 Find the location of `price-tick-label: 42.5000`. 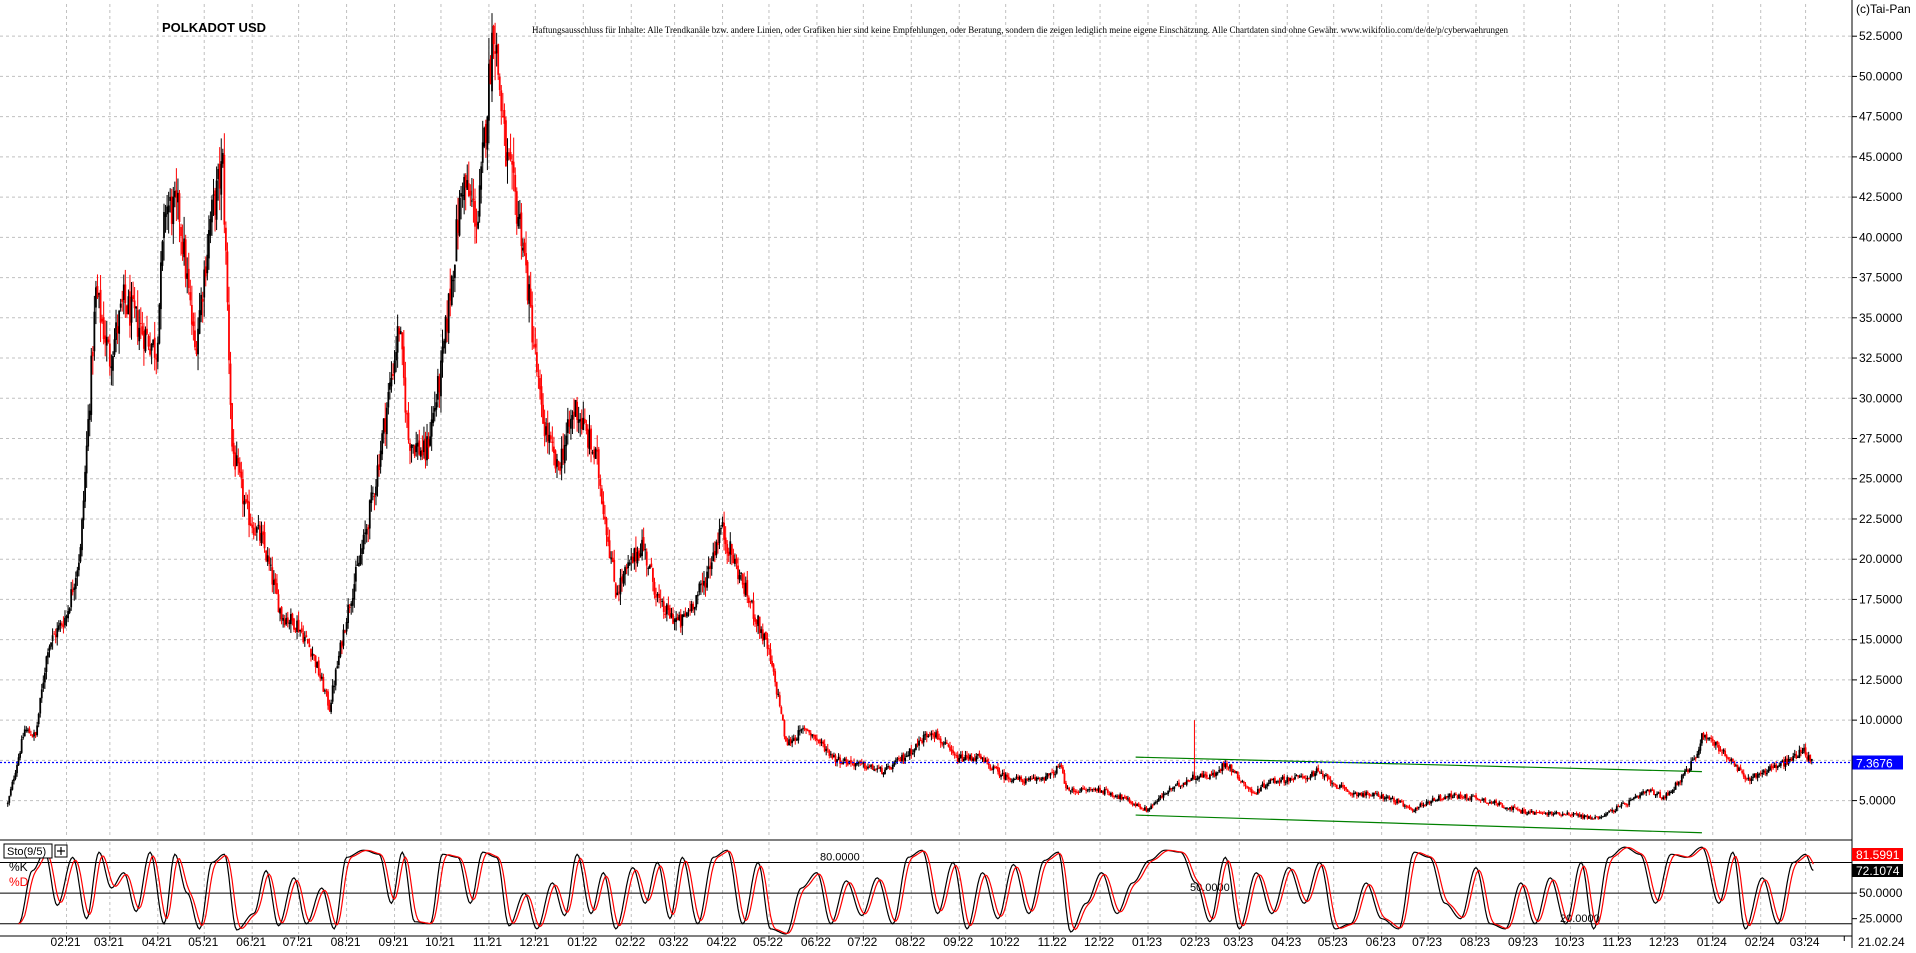

price-tick-label: 42.5000 is located at coordinates (1881, 197).